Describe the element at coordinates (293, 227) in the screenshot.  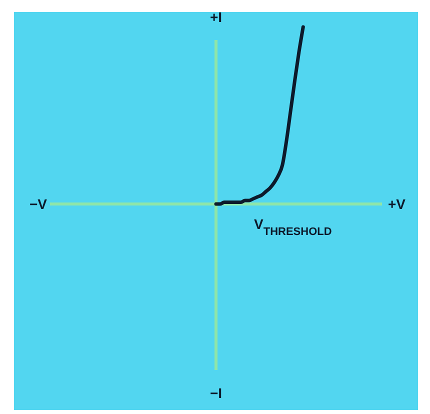
I see `text: V$_{THRESHOLD}$` at that location.